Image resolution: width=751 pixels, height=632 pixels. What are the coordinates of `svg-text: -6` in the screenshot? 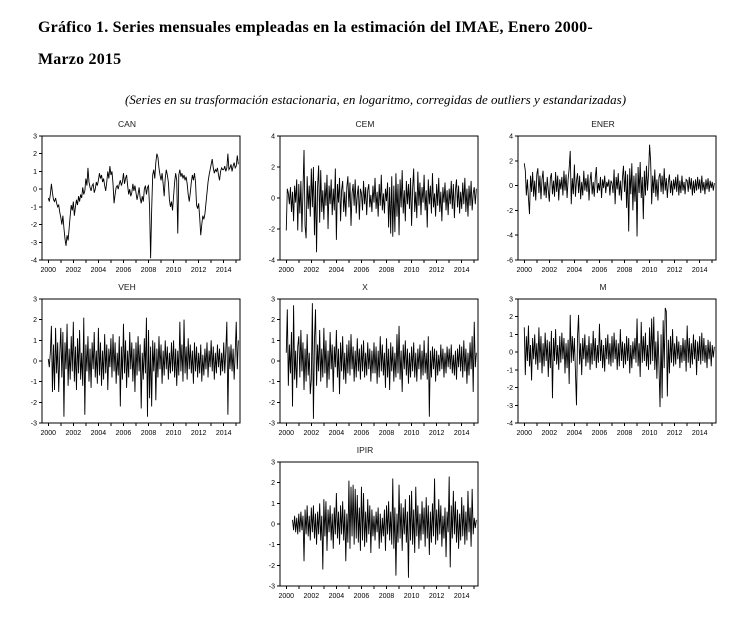 It's located at (510, 261).